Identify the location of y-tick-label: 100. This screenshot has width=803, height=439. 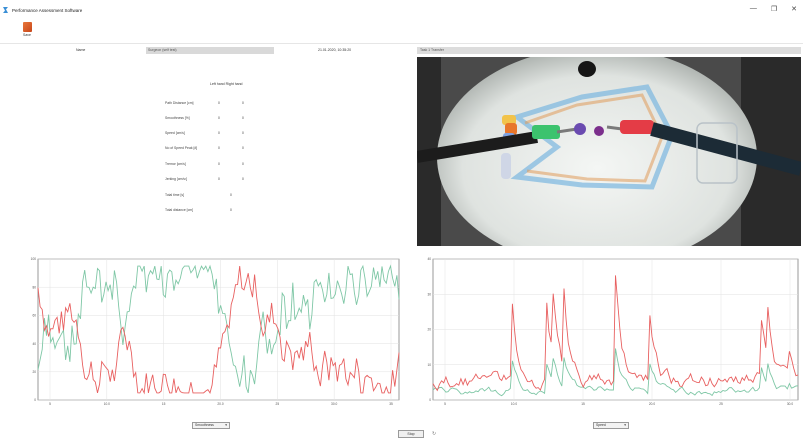
(34, 259).